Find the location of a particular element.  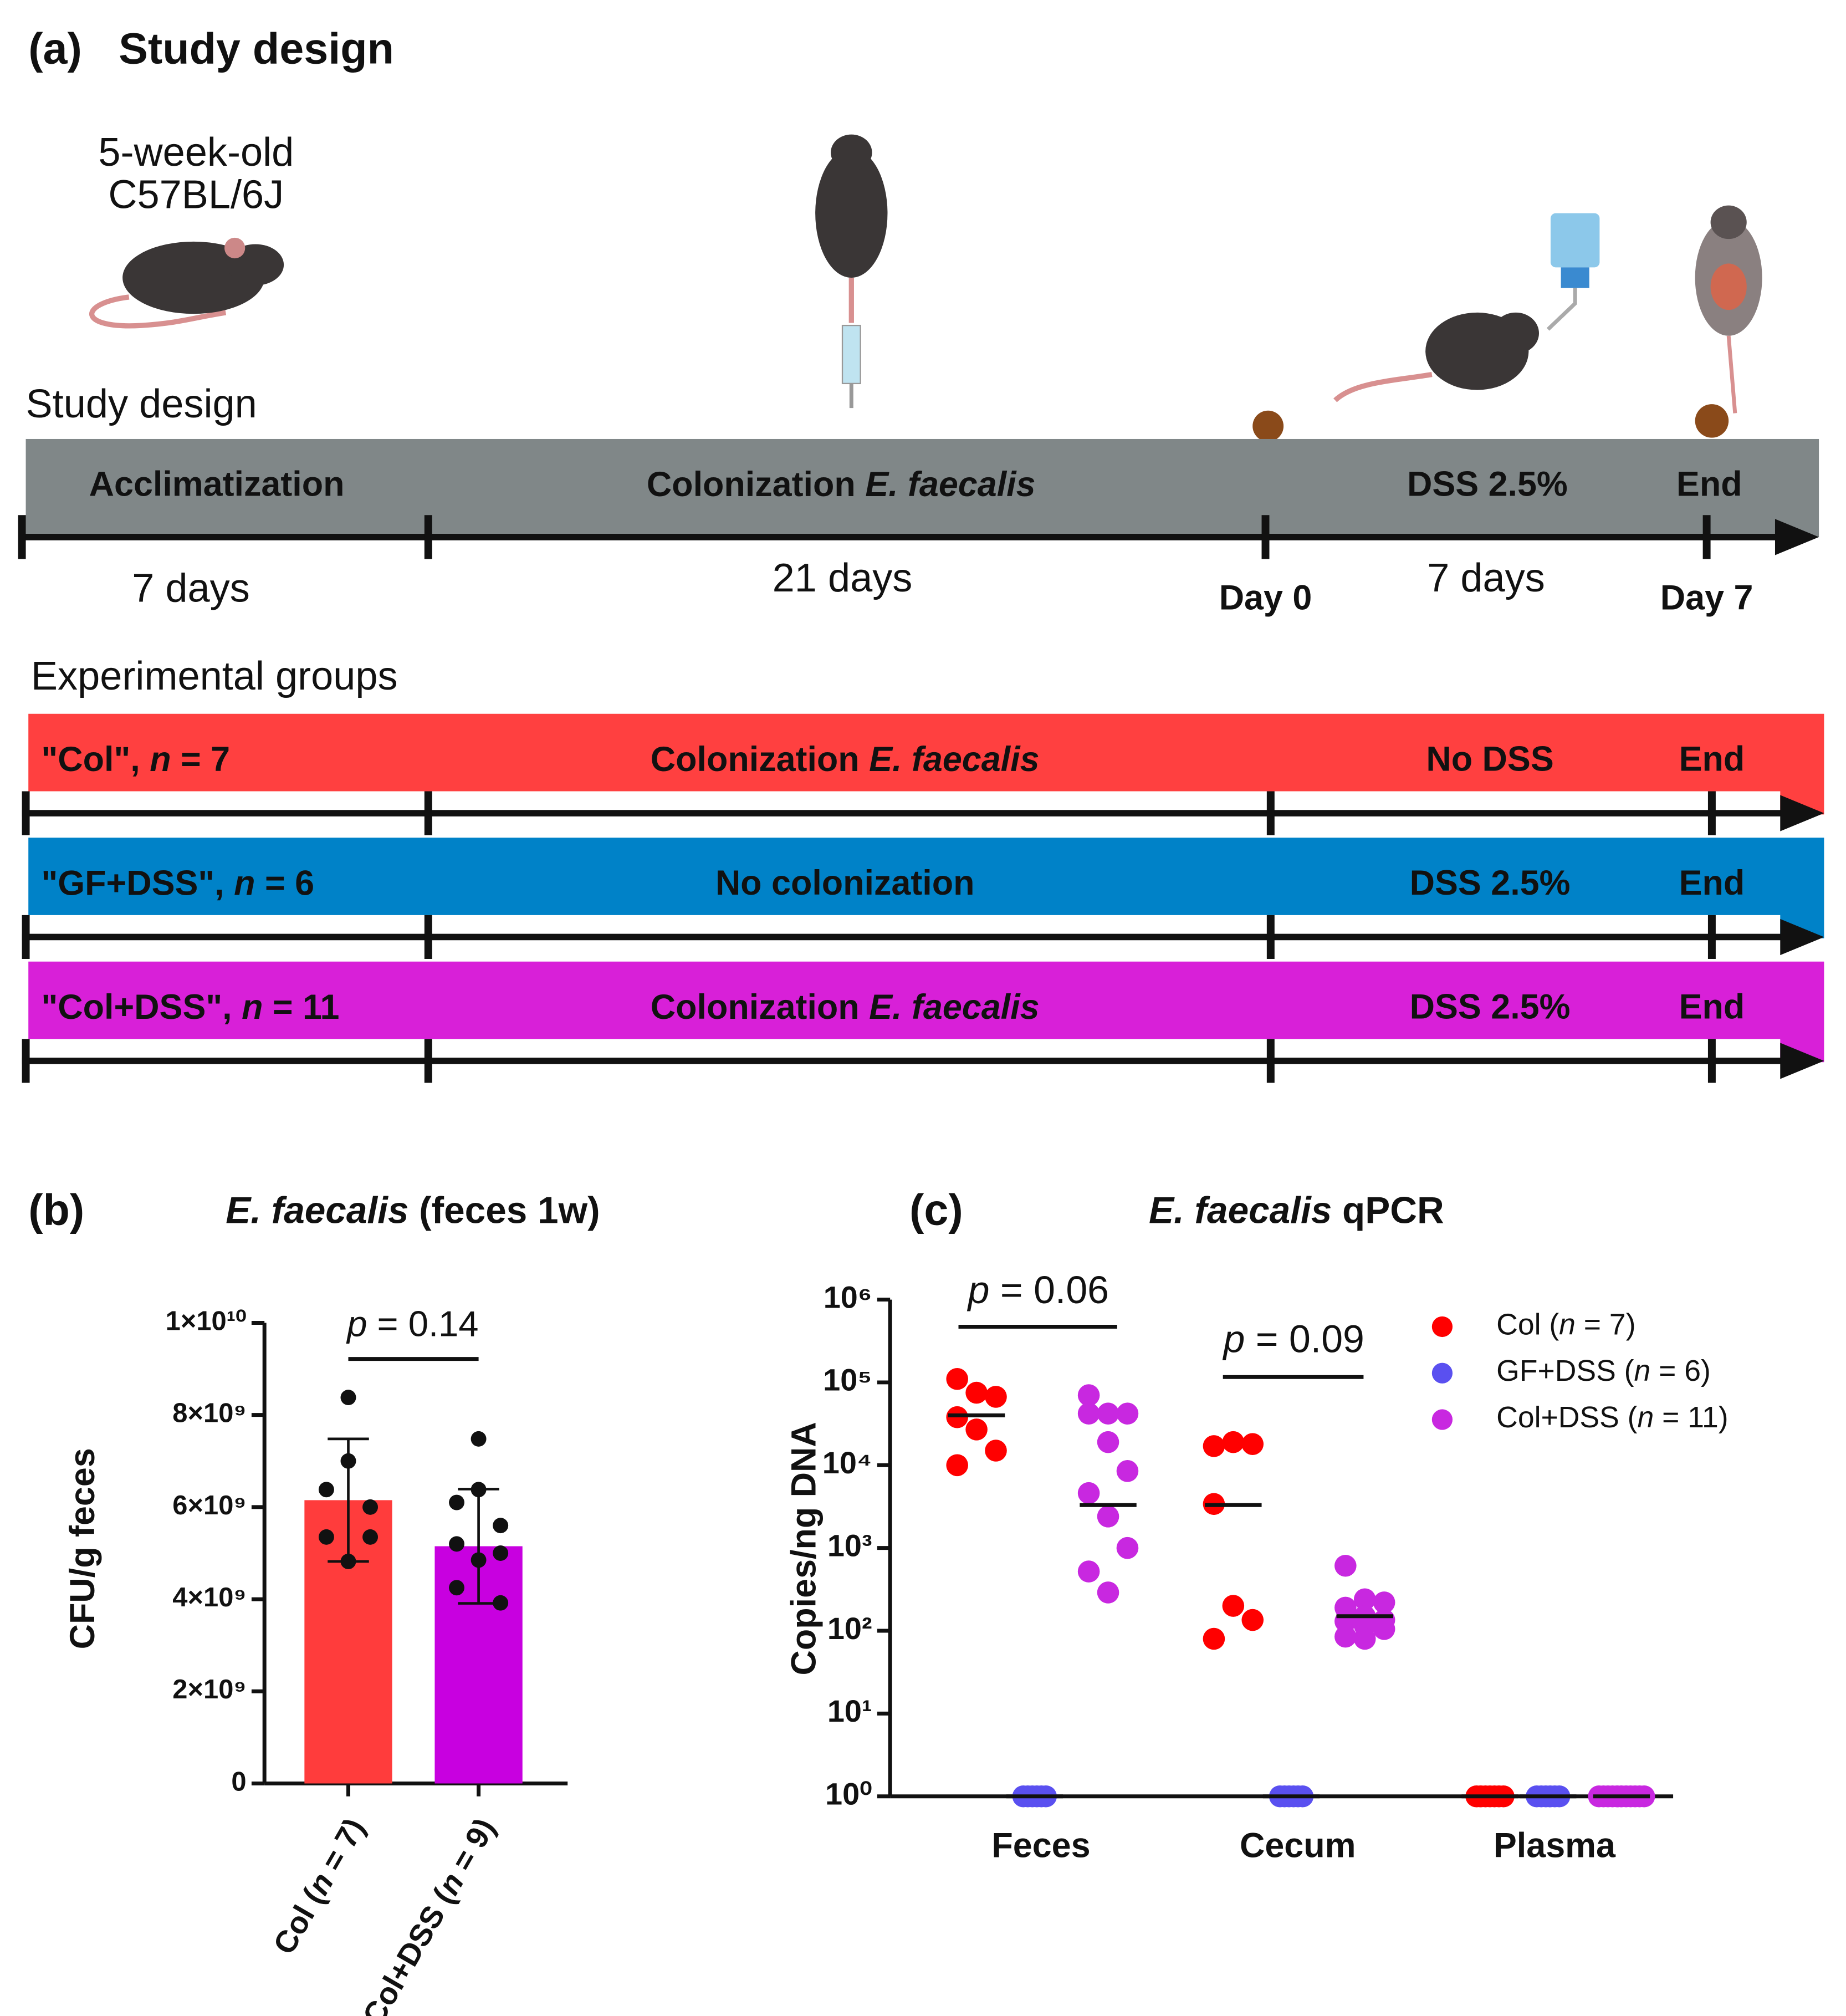

y-tick-label: 10⁰ is located at coordinates (848, 1794).